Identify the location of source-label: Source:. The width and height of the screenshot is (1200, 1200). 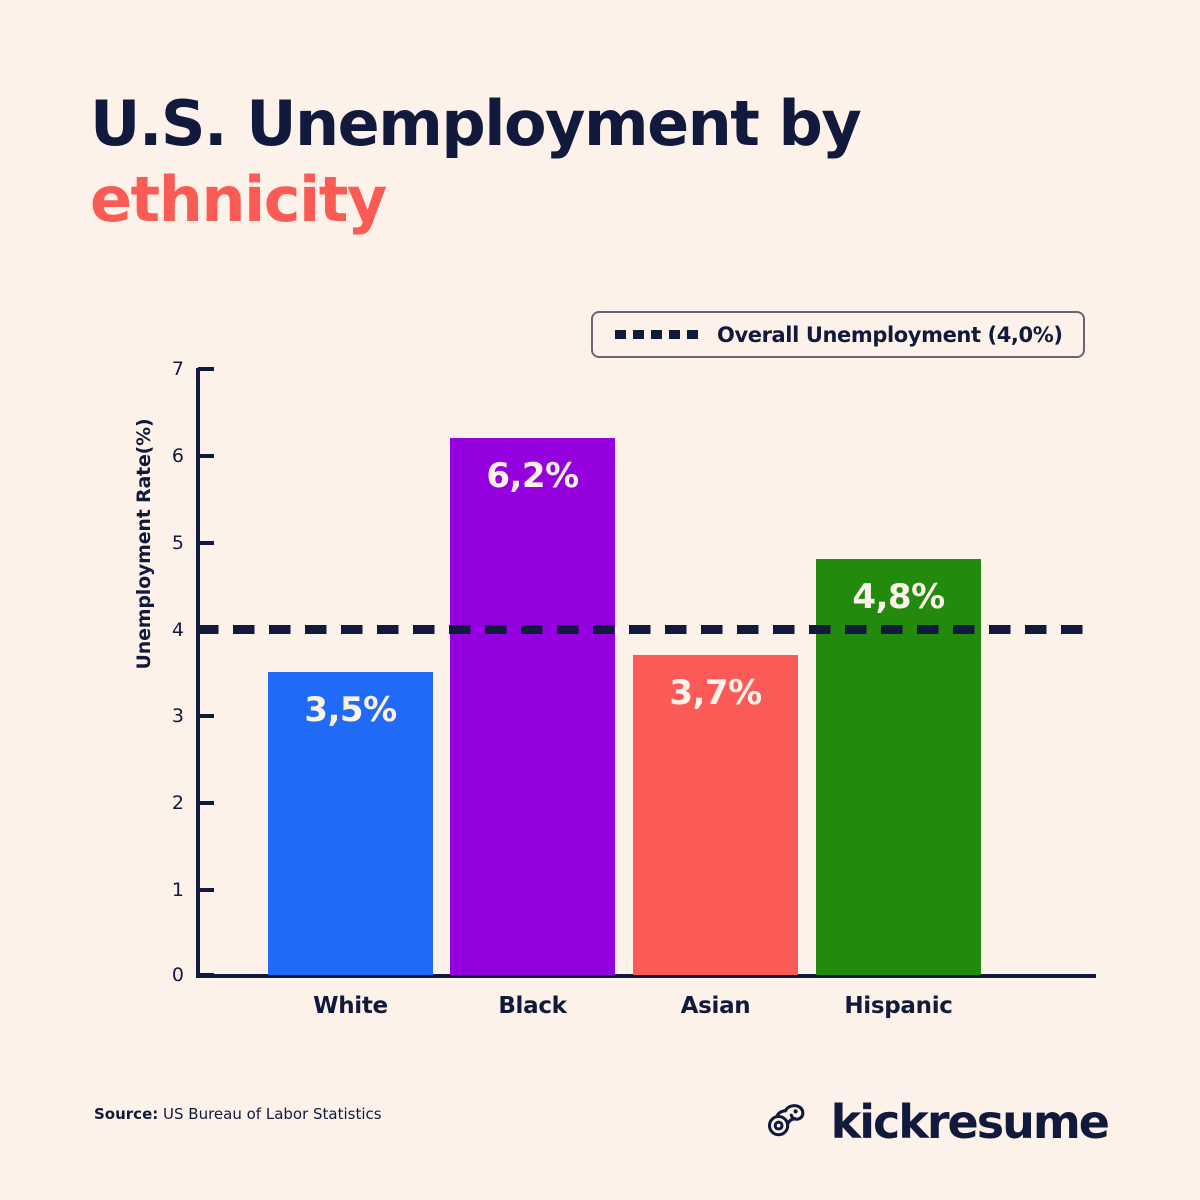
(126, 1114).